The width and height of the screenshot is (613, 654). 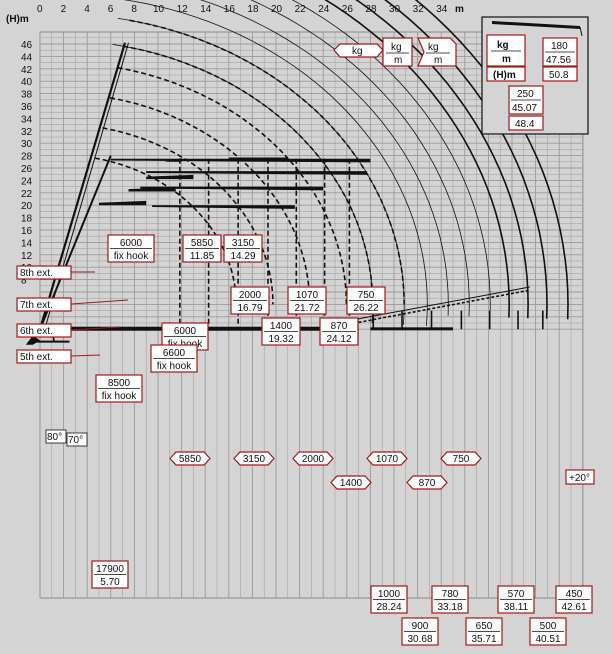 What do you see at coordinates (159, 9) in the screenshot?
I see `x-tick-label: 10` at bounding box center [159, 9].